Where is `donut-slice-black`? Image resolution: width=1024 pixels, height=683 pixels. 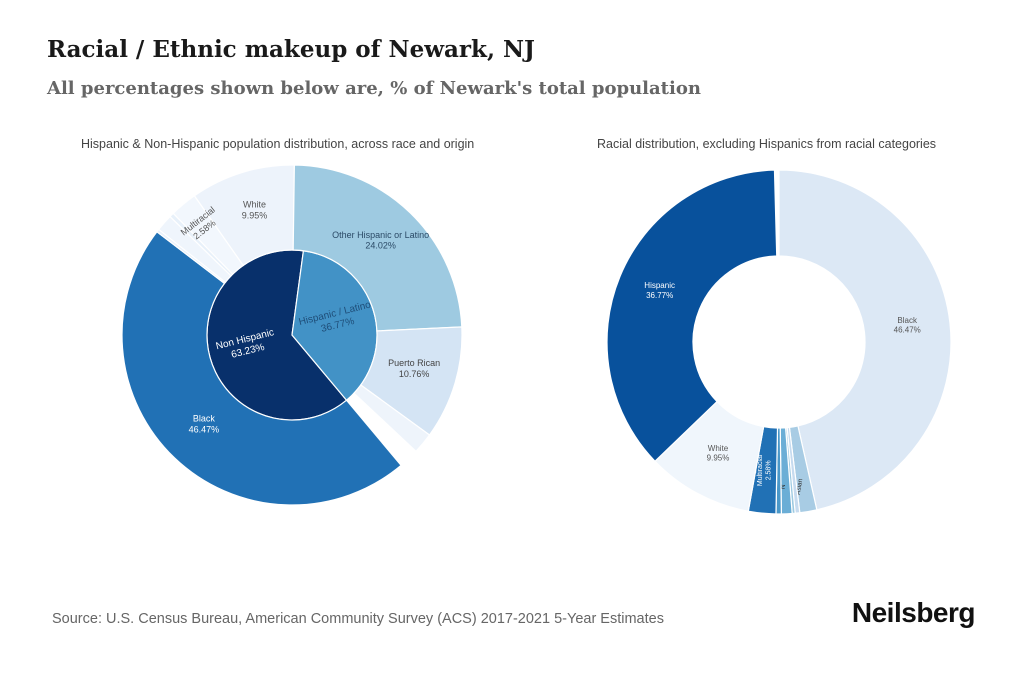 donut-slice-black is located at coordinates (865, 340).